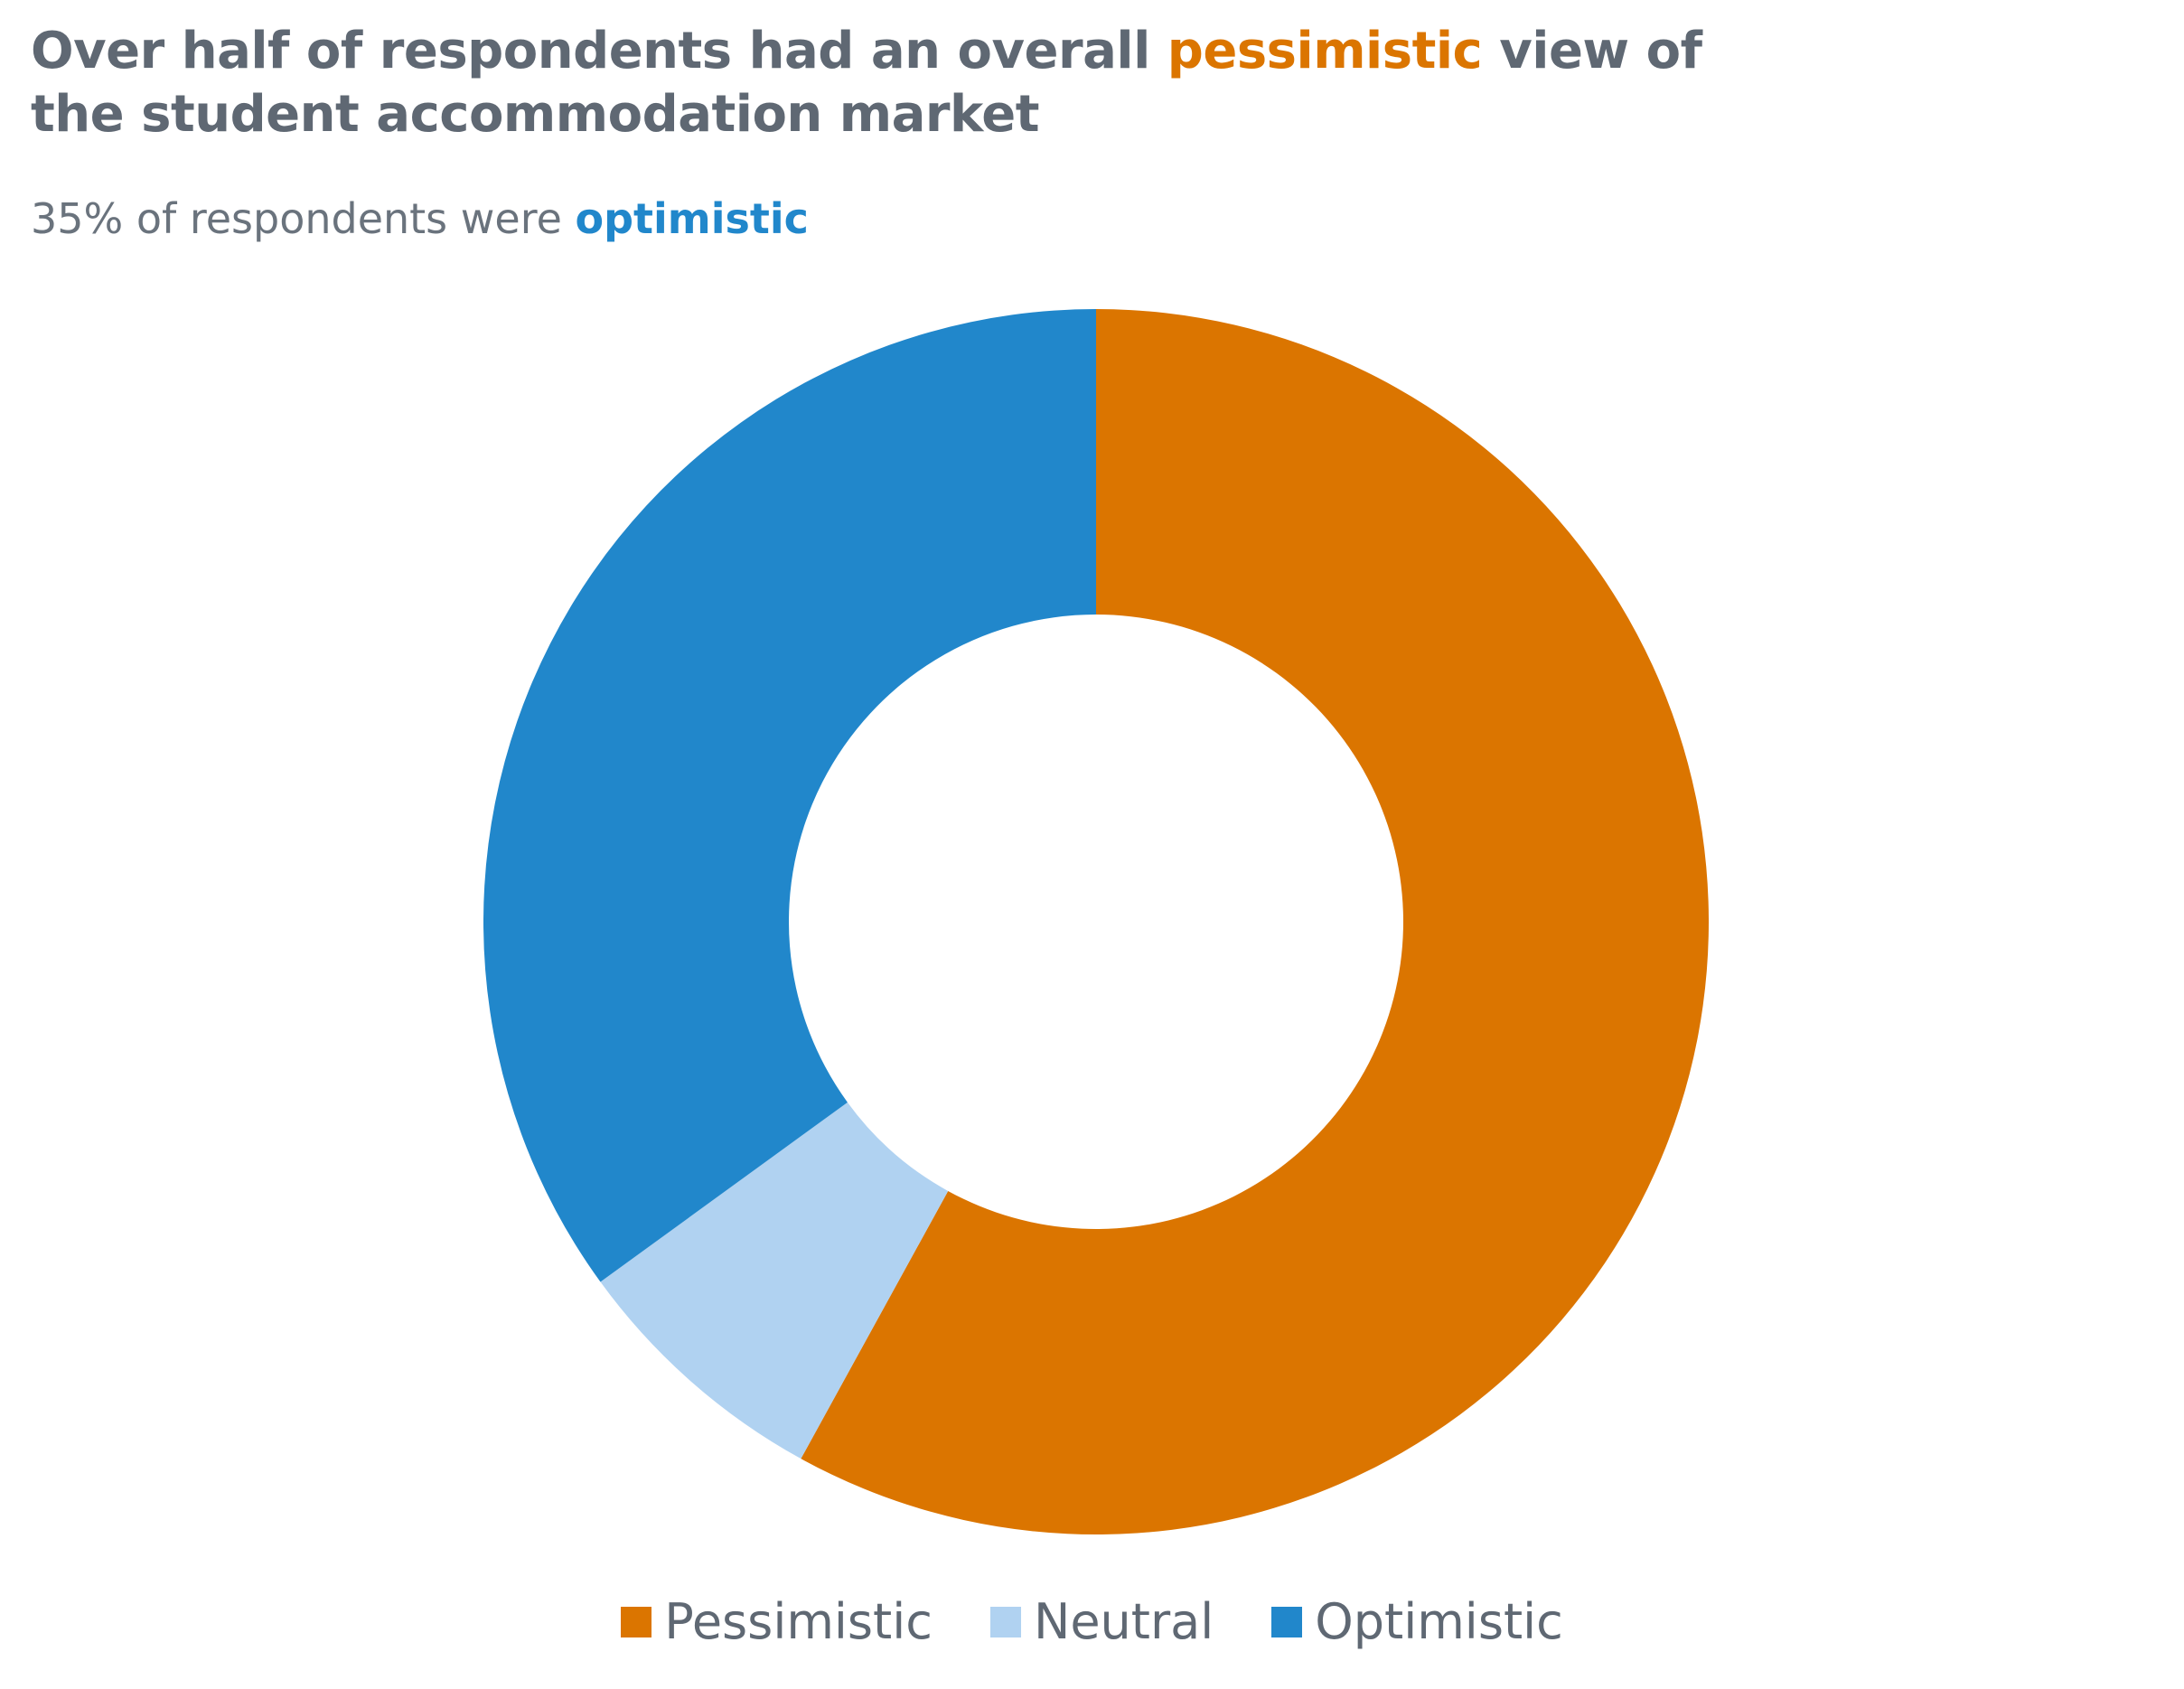 The image size is (2184, 1689). What do you see at coordinates (1005, 1622) in the screenshot?
I see `legend-swatch-neutral` at bounding box center [1005, 1622].